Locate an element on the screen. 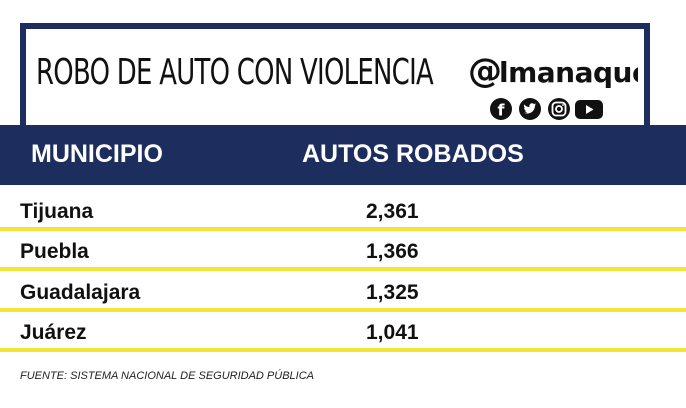 The image size is (686, 408). cell-autos-robados: 1,041 is located at coordinates (392, 332).